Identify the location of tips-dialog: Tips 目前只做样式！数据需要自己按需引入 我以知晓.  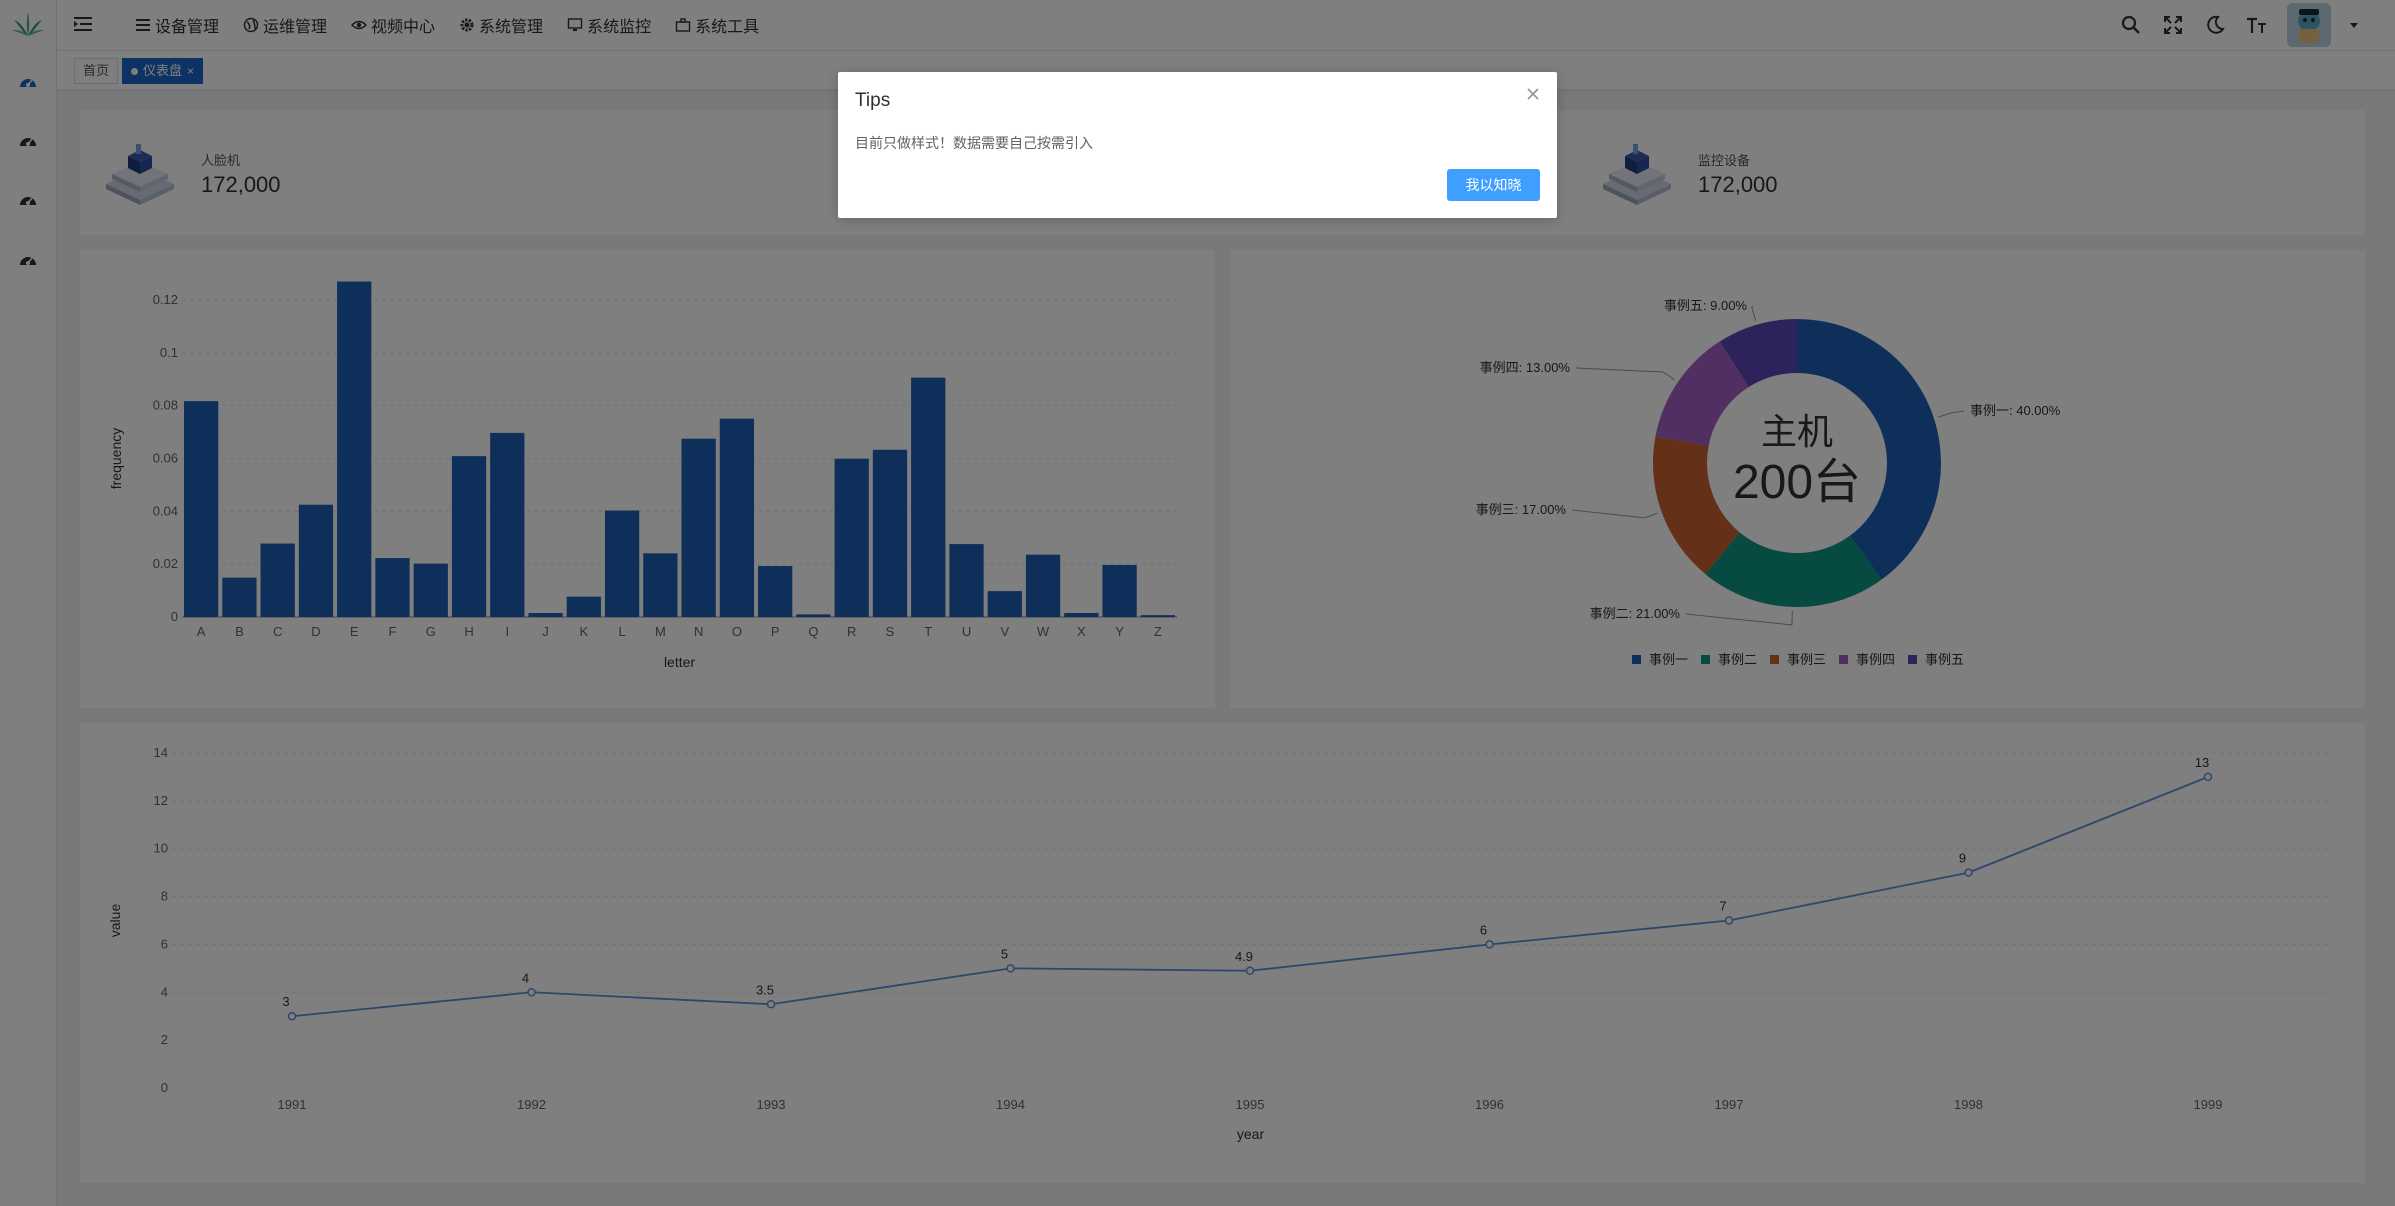
(1197, 145).